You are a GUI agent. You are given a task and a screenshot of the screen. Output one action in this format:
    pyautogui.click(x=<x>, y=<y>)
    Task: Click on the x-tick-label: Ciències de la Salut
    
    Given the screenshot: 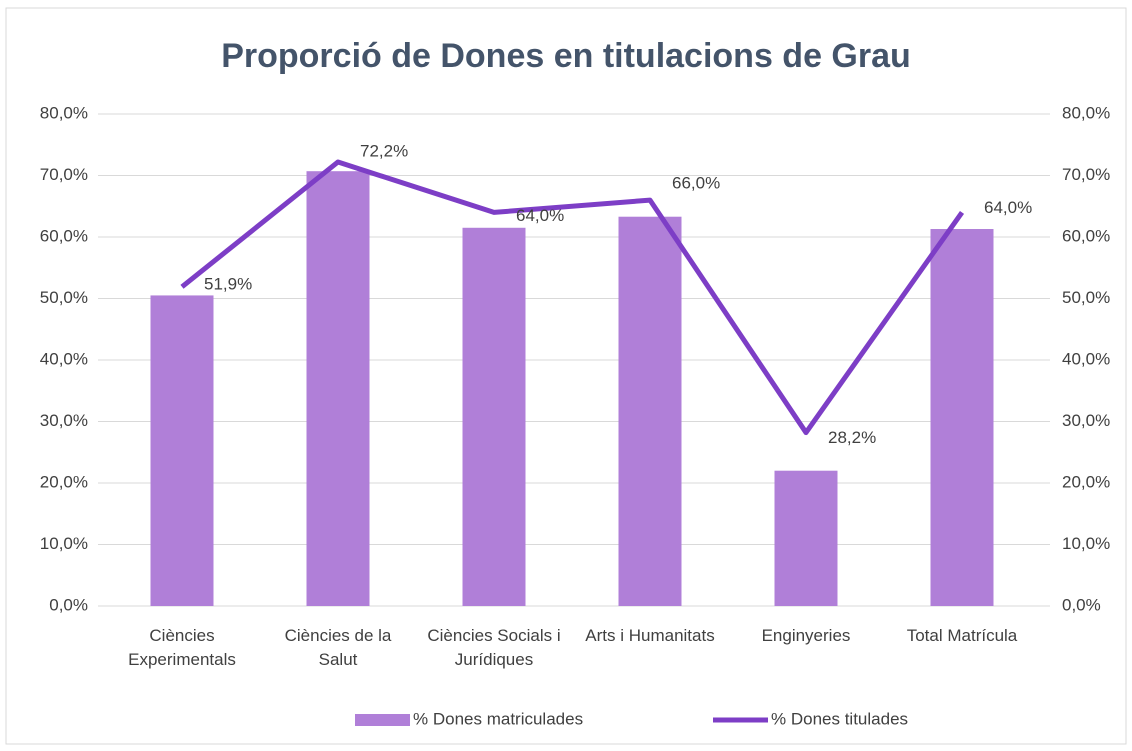 What is the action you would take?
    pyautogui.click(x=338, y=647)
    